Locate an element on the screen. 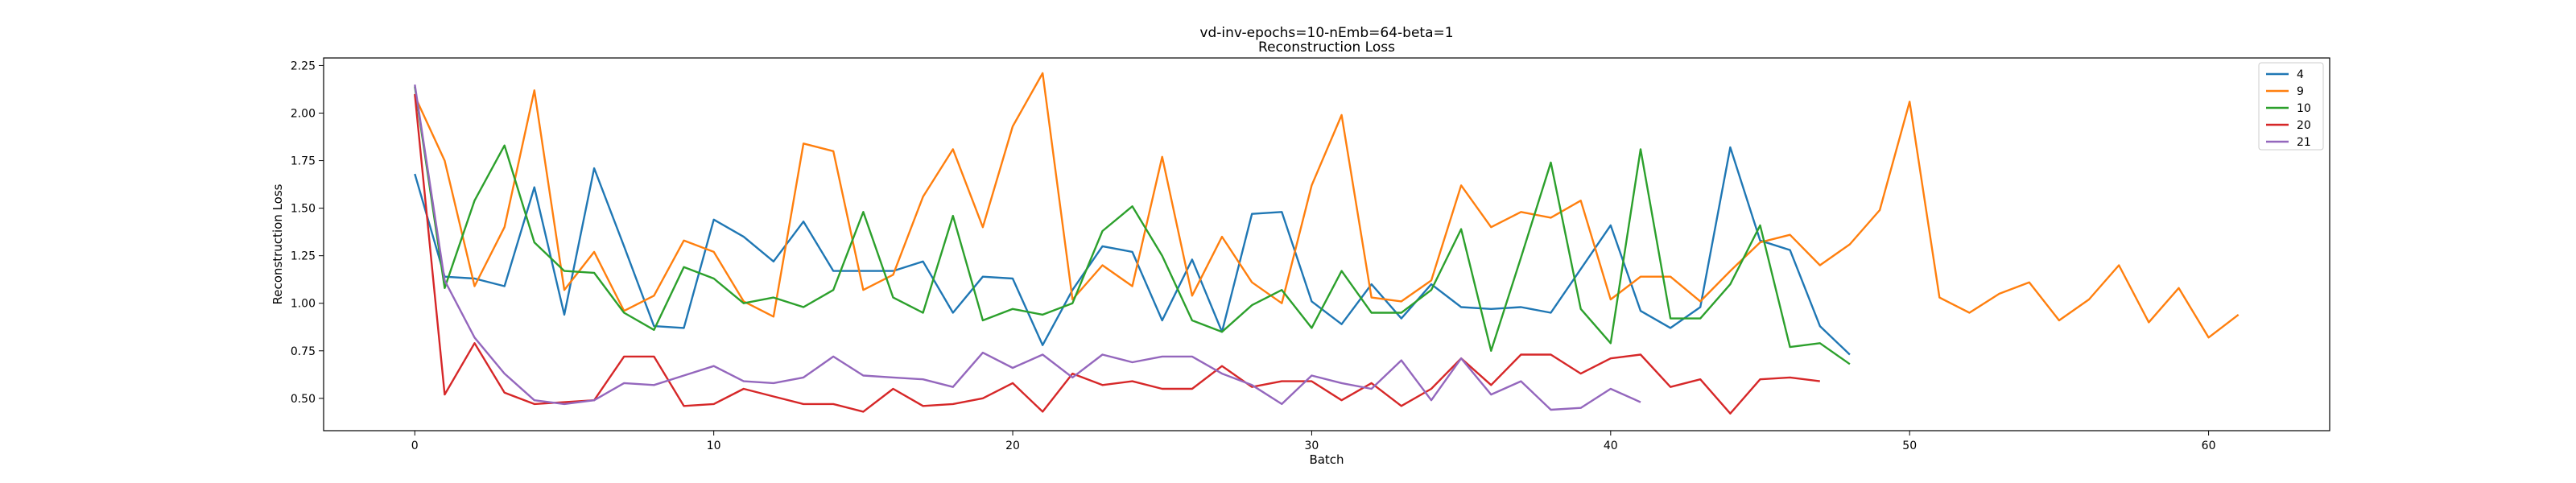  legend-entry-10: 10 is located at coordinates (2288, 108).